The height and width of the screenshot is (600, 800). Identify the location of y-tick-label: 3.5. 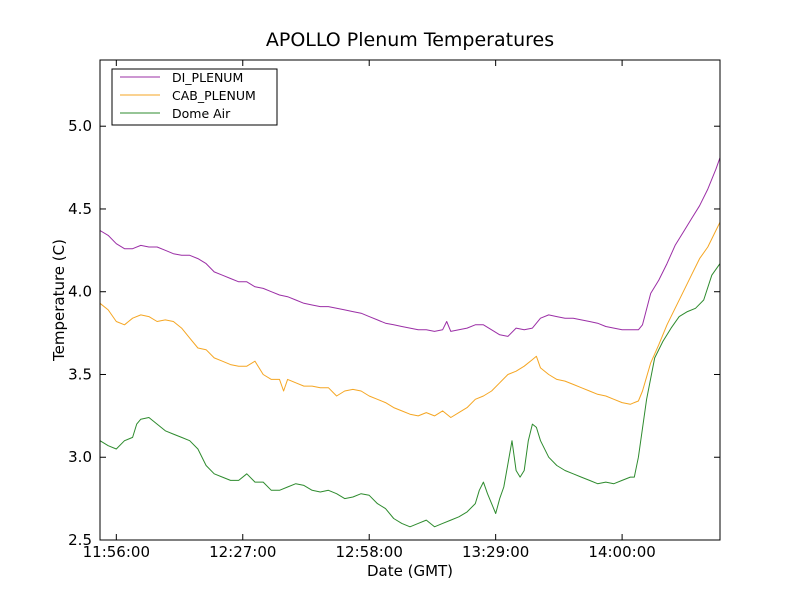
(80, 374).